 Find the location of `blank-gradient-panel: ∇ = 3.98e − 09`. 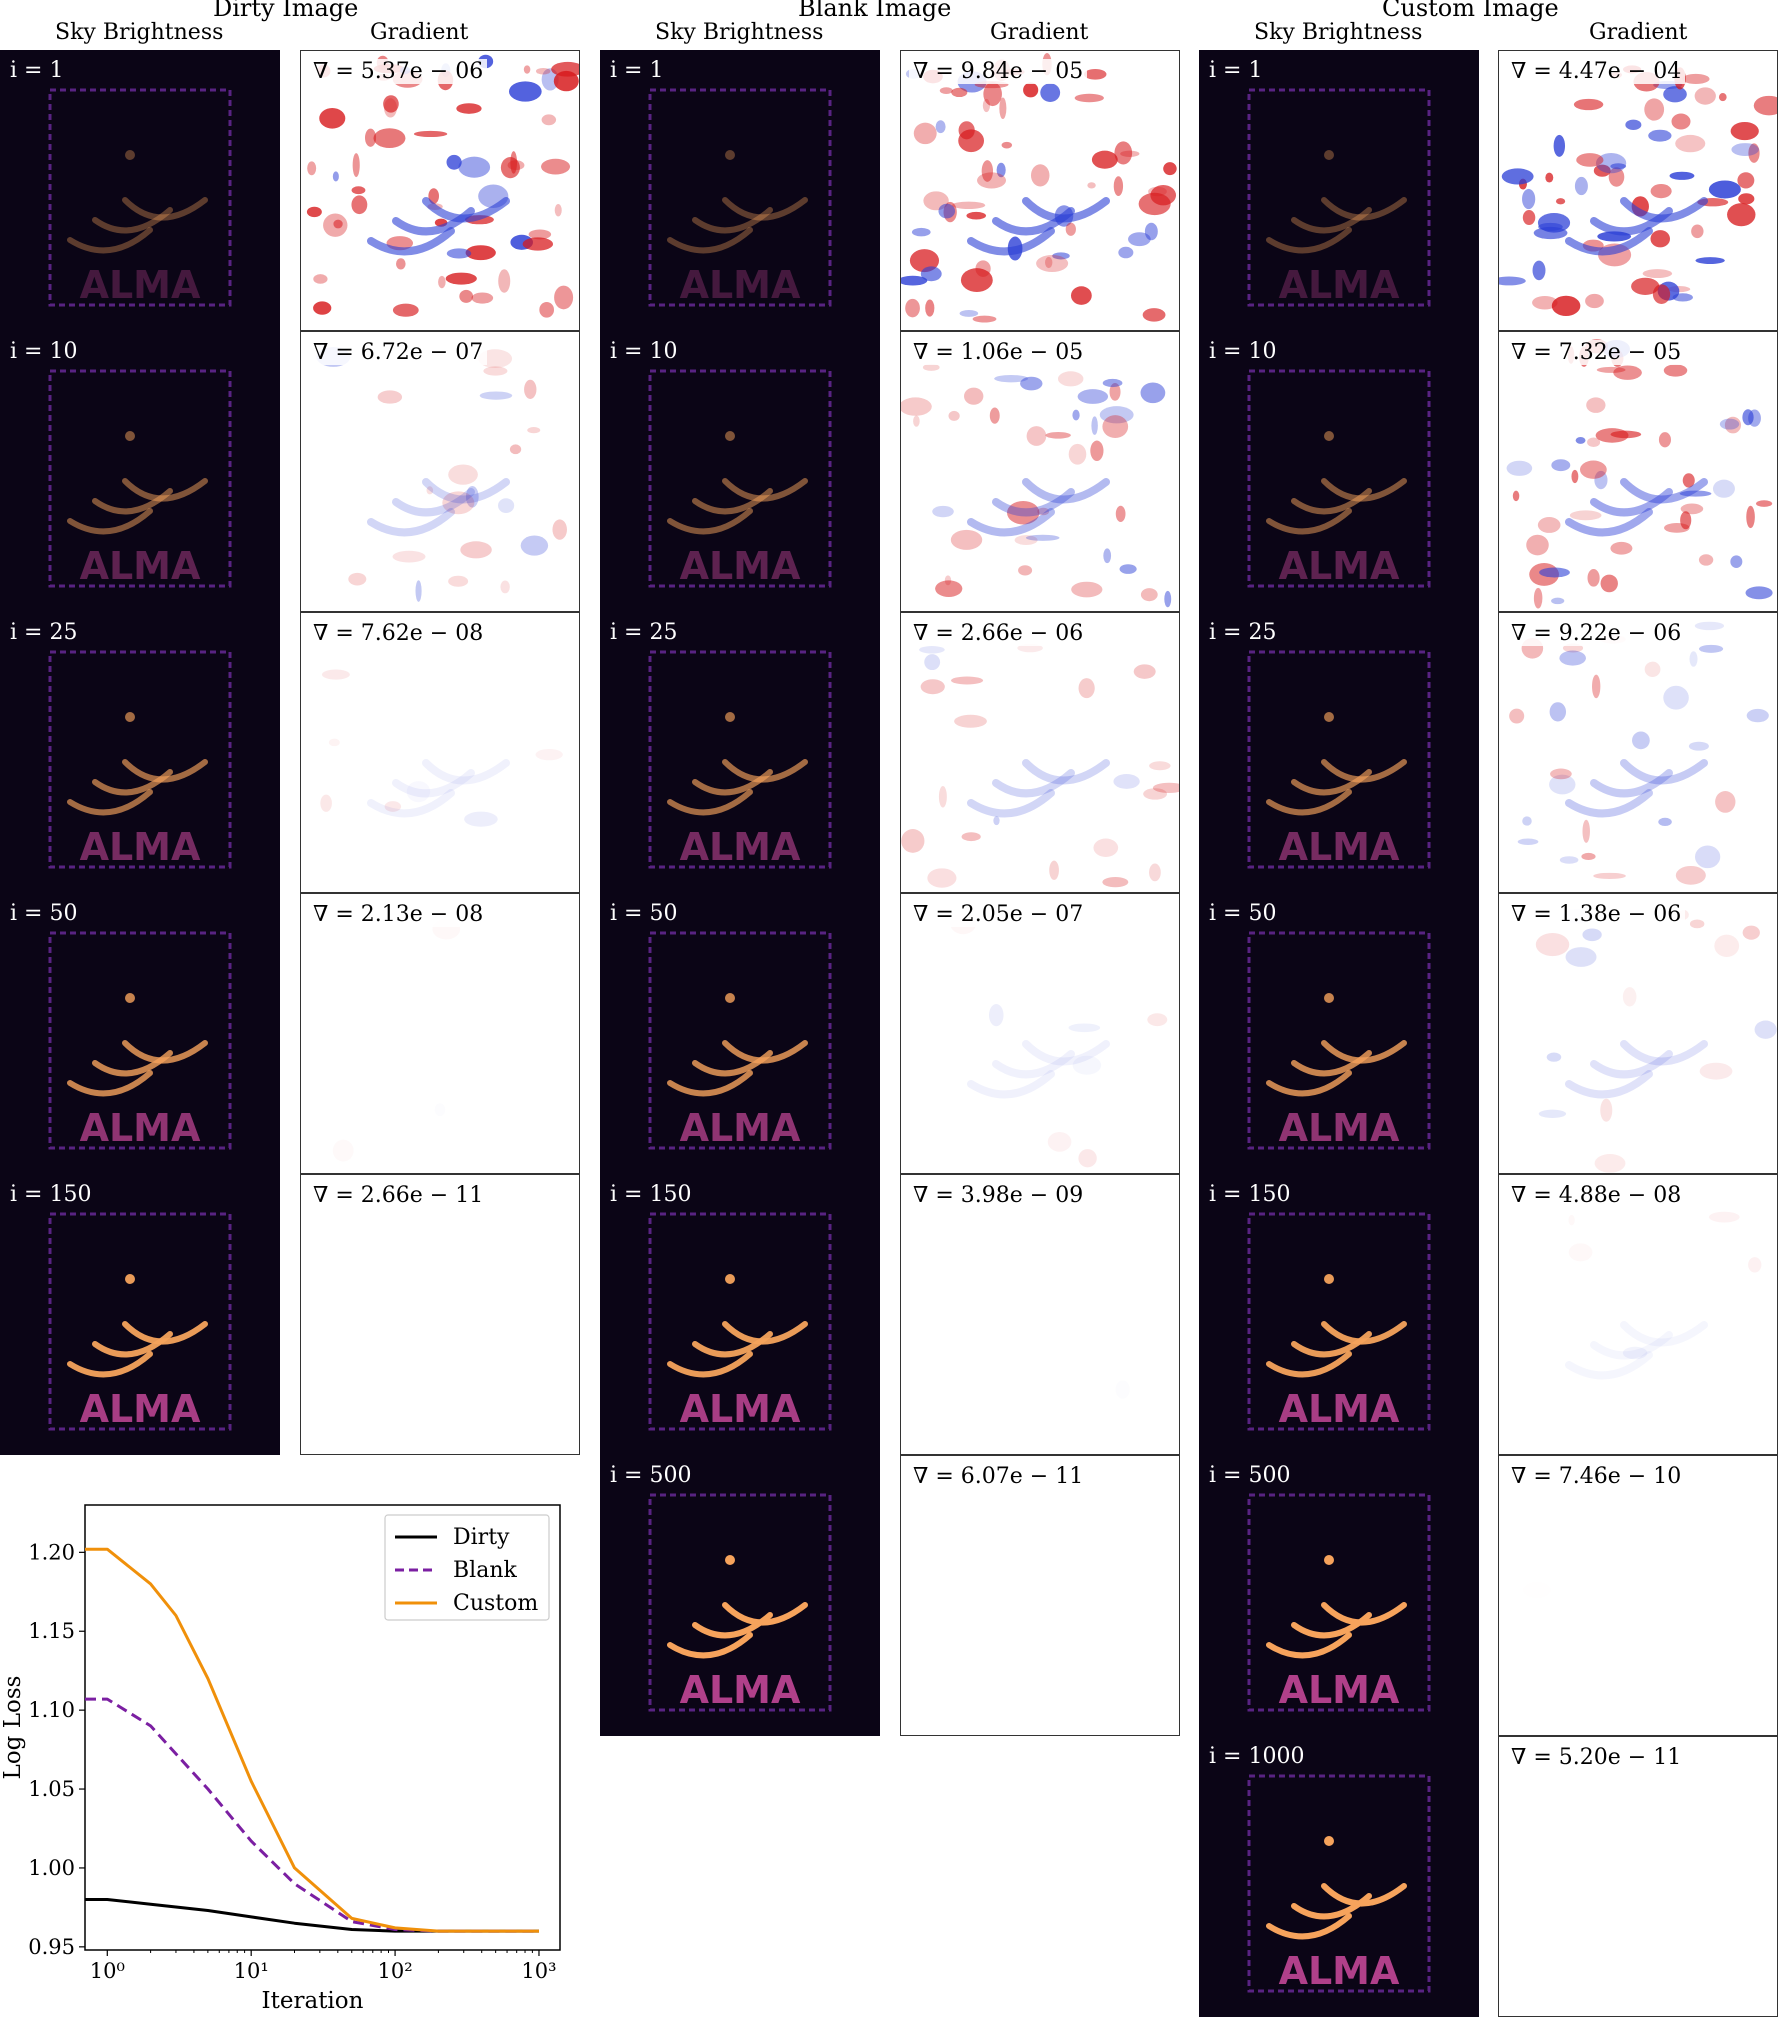

blank-gradient-panel: ∇ = 3.98e − 09 is located at coordinates (1040, 1314).